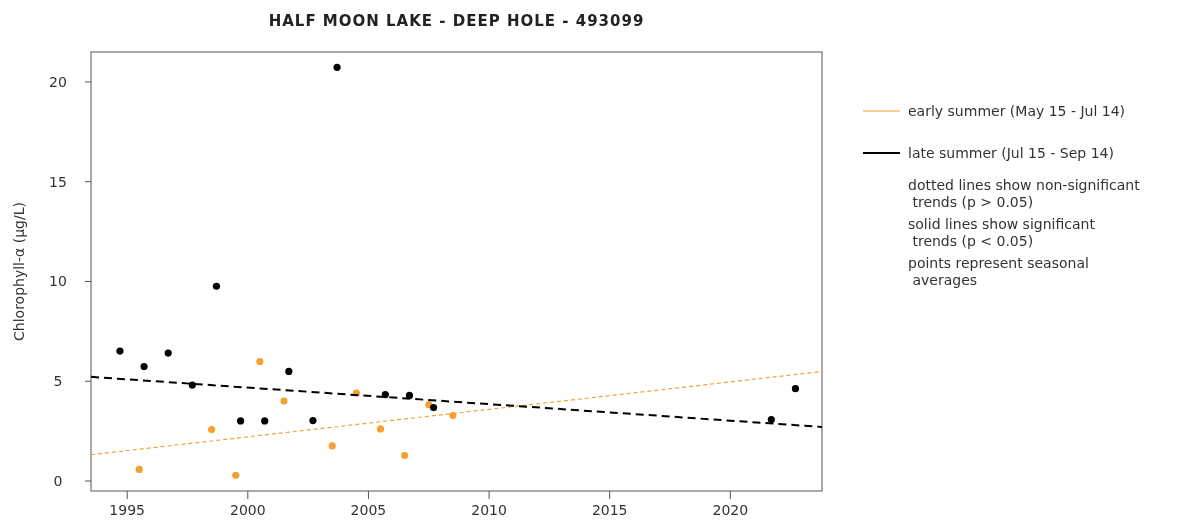 The image size is (1201, 531). What do you see at coordinates (1011, 153) in the screenshot?
I see `legend-label: late summer (Jul 15 - Sep 14)` at bounding box center [1011, 153].